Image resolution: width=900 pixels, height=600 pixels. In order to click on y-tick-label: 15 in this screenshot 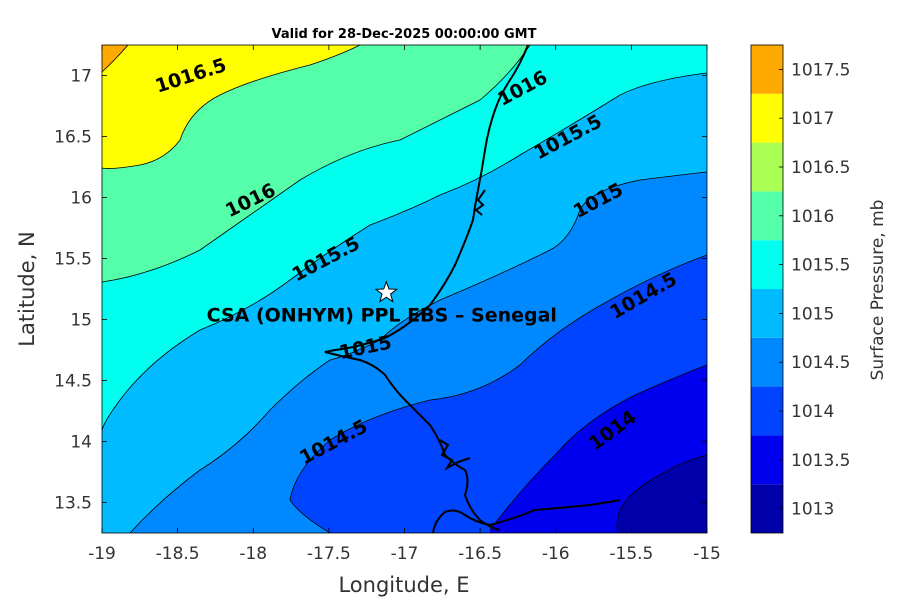, I will do `click(81, 321)`.